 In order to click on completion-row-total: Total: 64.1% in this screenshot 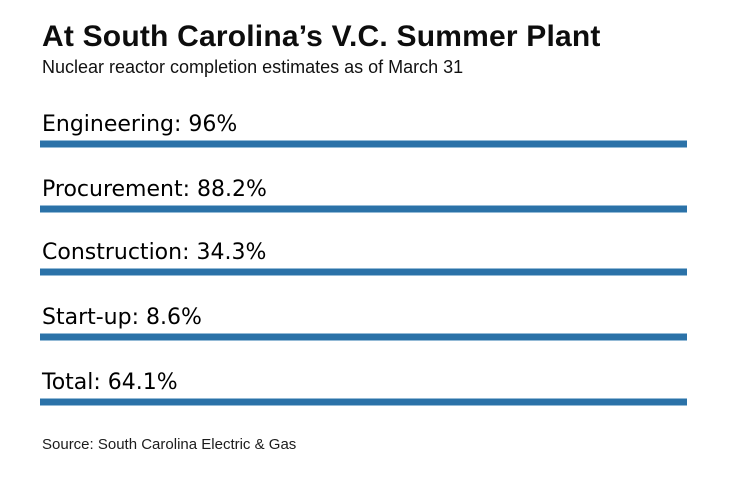, I will do `click(363, 388)`.